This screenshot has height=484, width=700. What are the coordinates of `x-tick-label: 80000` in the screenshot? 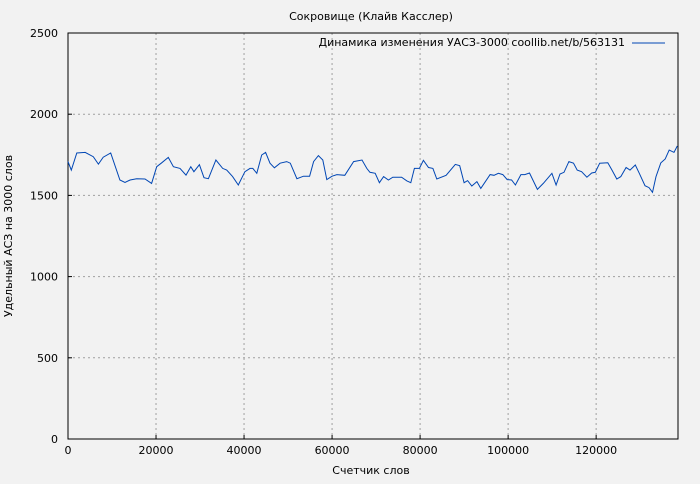 It's located at (420, 450).